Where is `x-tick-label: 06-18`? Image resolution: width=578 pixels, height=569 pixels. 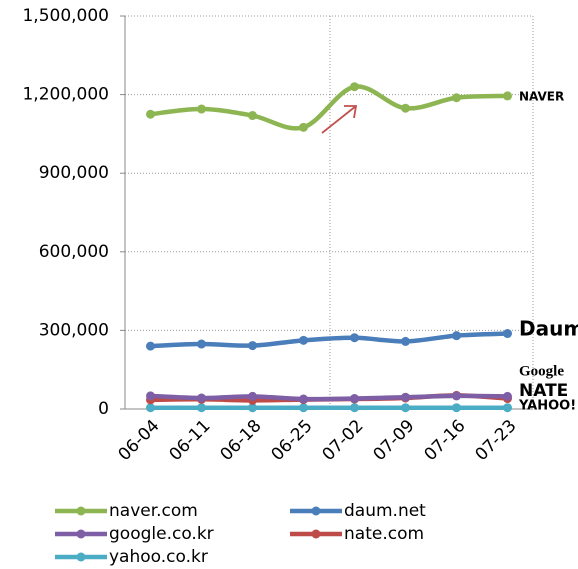
x-tick-label: 06-18 is located at coordinates (240, 440).